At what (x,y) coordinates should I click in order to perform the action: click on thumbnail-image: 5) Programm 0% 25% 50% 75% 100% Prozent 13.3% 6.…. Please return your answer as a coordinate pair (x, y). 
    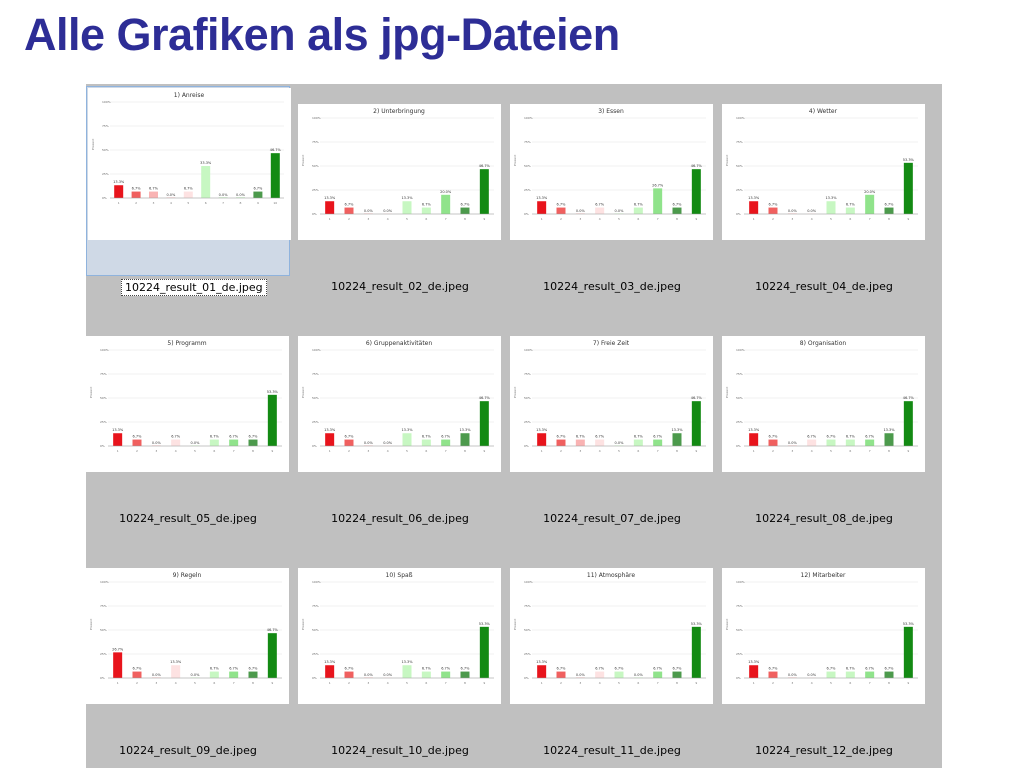
    Looking at the image, I should click on (187, 404).